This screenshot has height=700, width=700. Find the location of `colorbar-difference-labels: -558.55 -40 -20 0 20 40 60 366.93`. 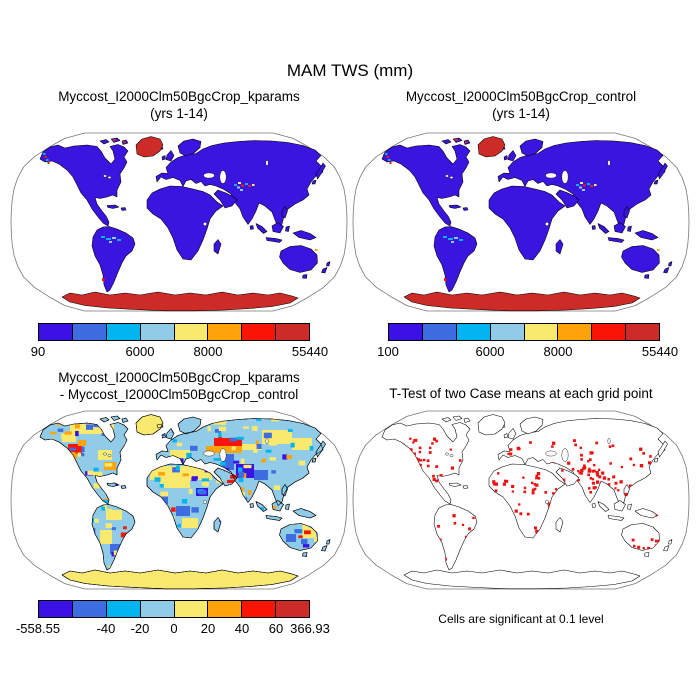

colorbar-difference-labels: -558.55 -40 -20 0 20 40 60 366.93 is located at coordinates (173, 629).